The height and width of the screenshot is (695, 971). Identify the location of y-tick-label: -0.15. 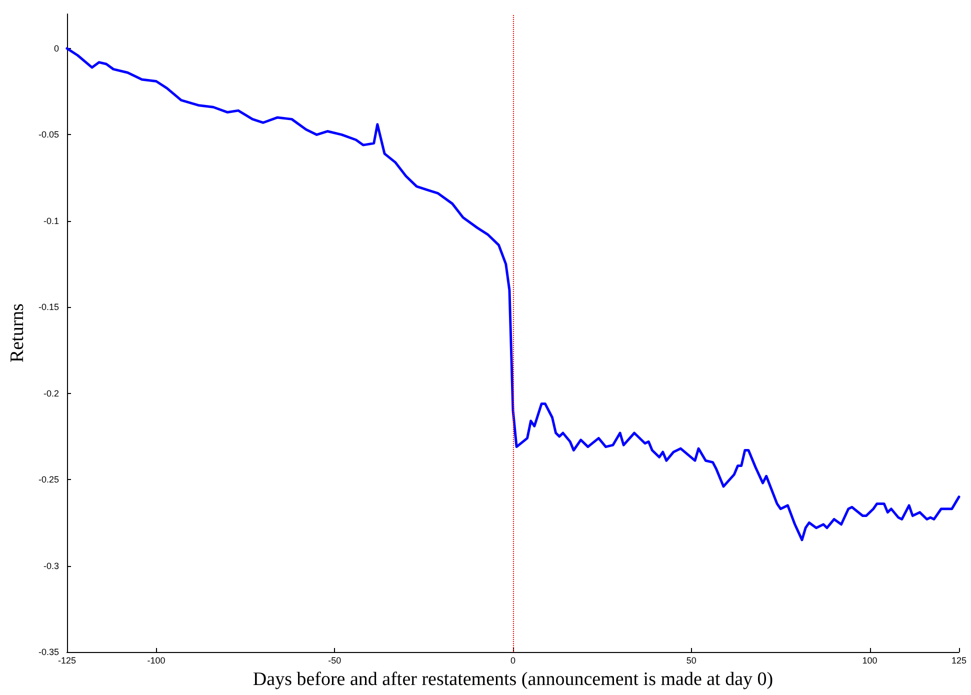
(48, 307).